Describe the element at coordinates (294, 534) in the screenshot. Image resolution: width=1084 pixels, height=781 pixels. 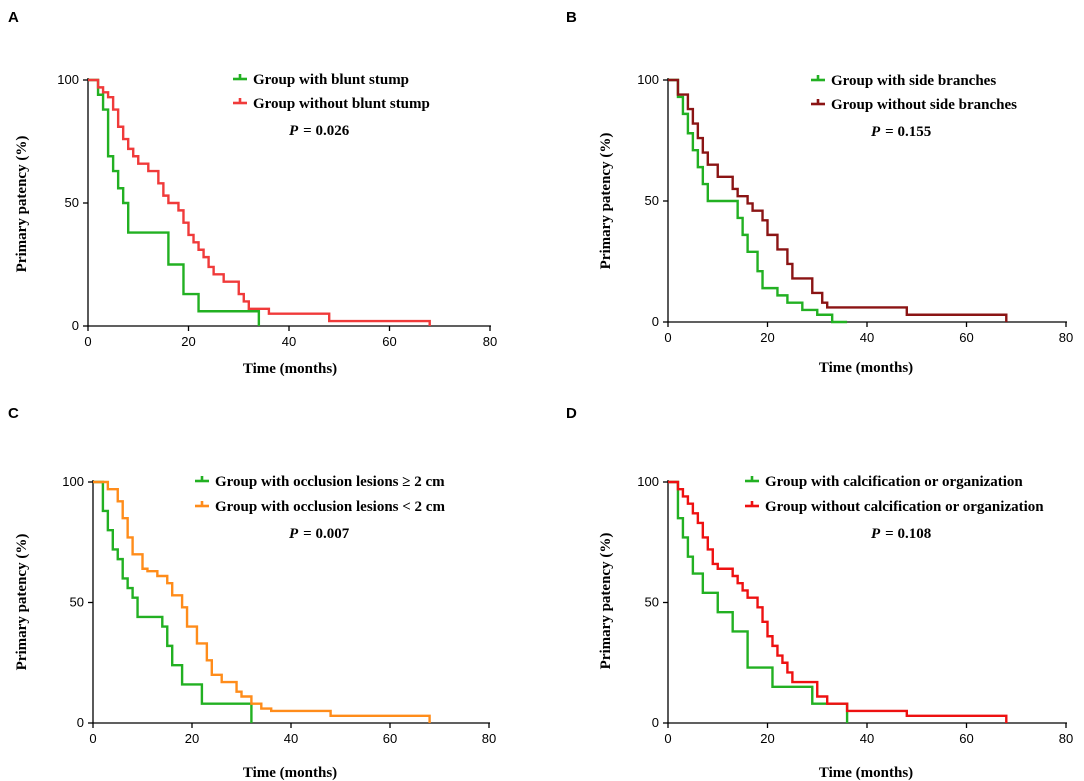
I see `panel-c-p-symbol: P` at that location.